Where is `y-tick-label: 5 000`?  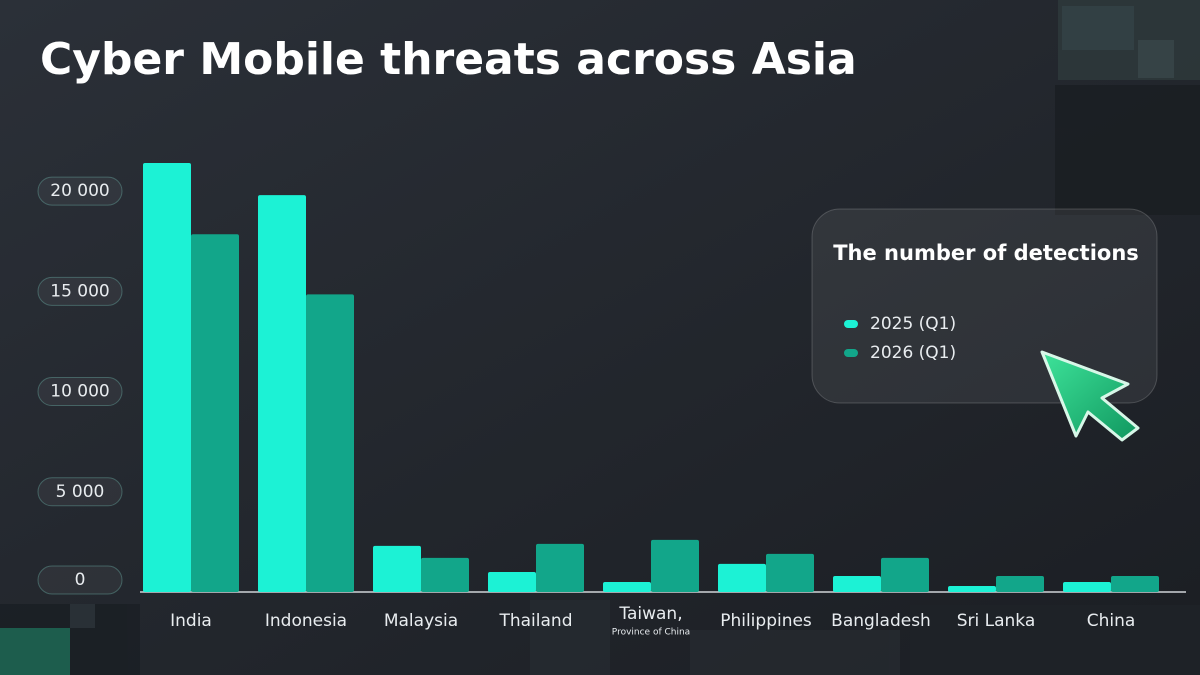 y-tick-label: 5 000 is located at coordinates (80, 492).